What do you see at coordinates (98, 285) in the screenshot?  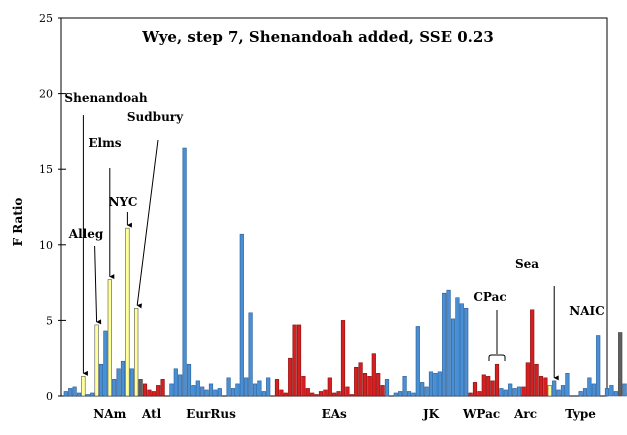 I see `annotation-arrow` at bounding box center [98, 285].